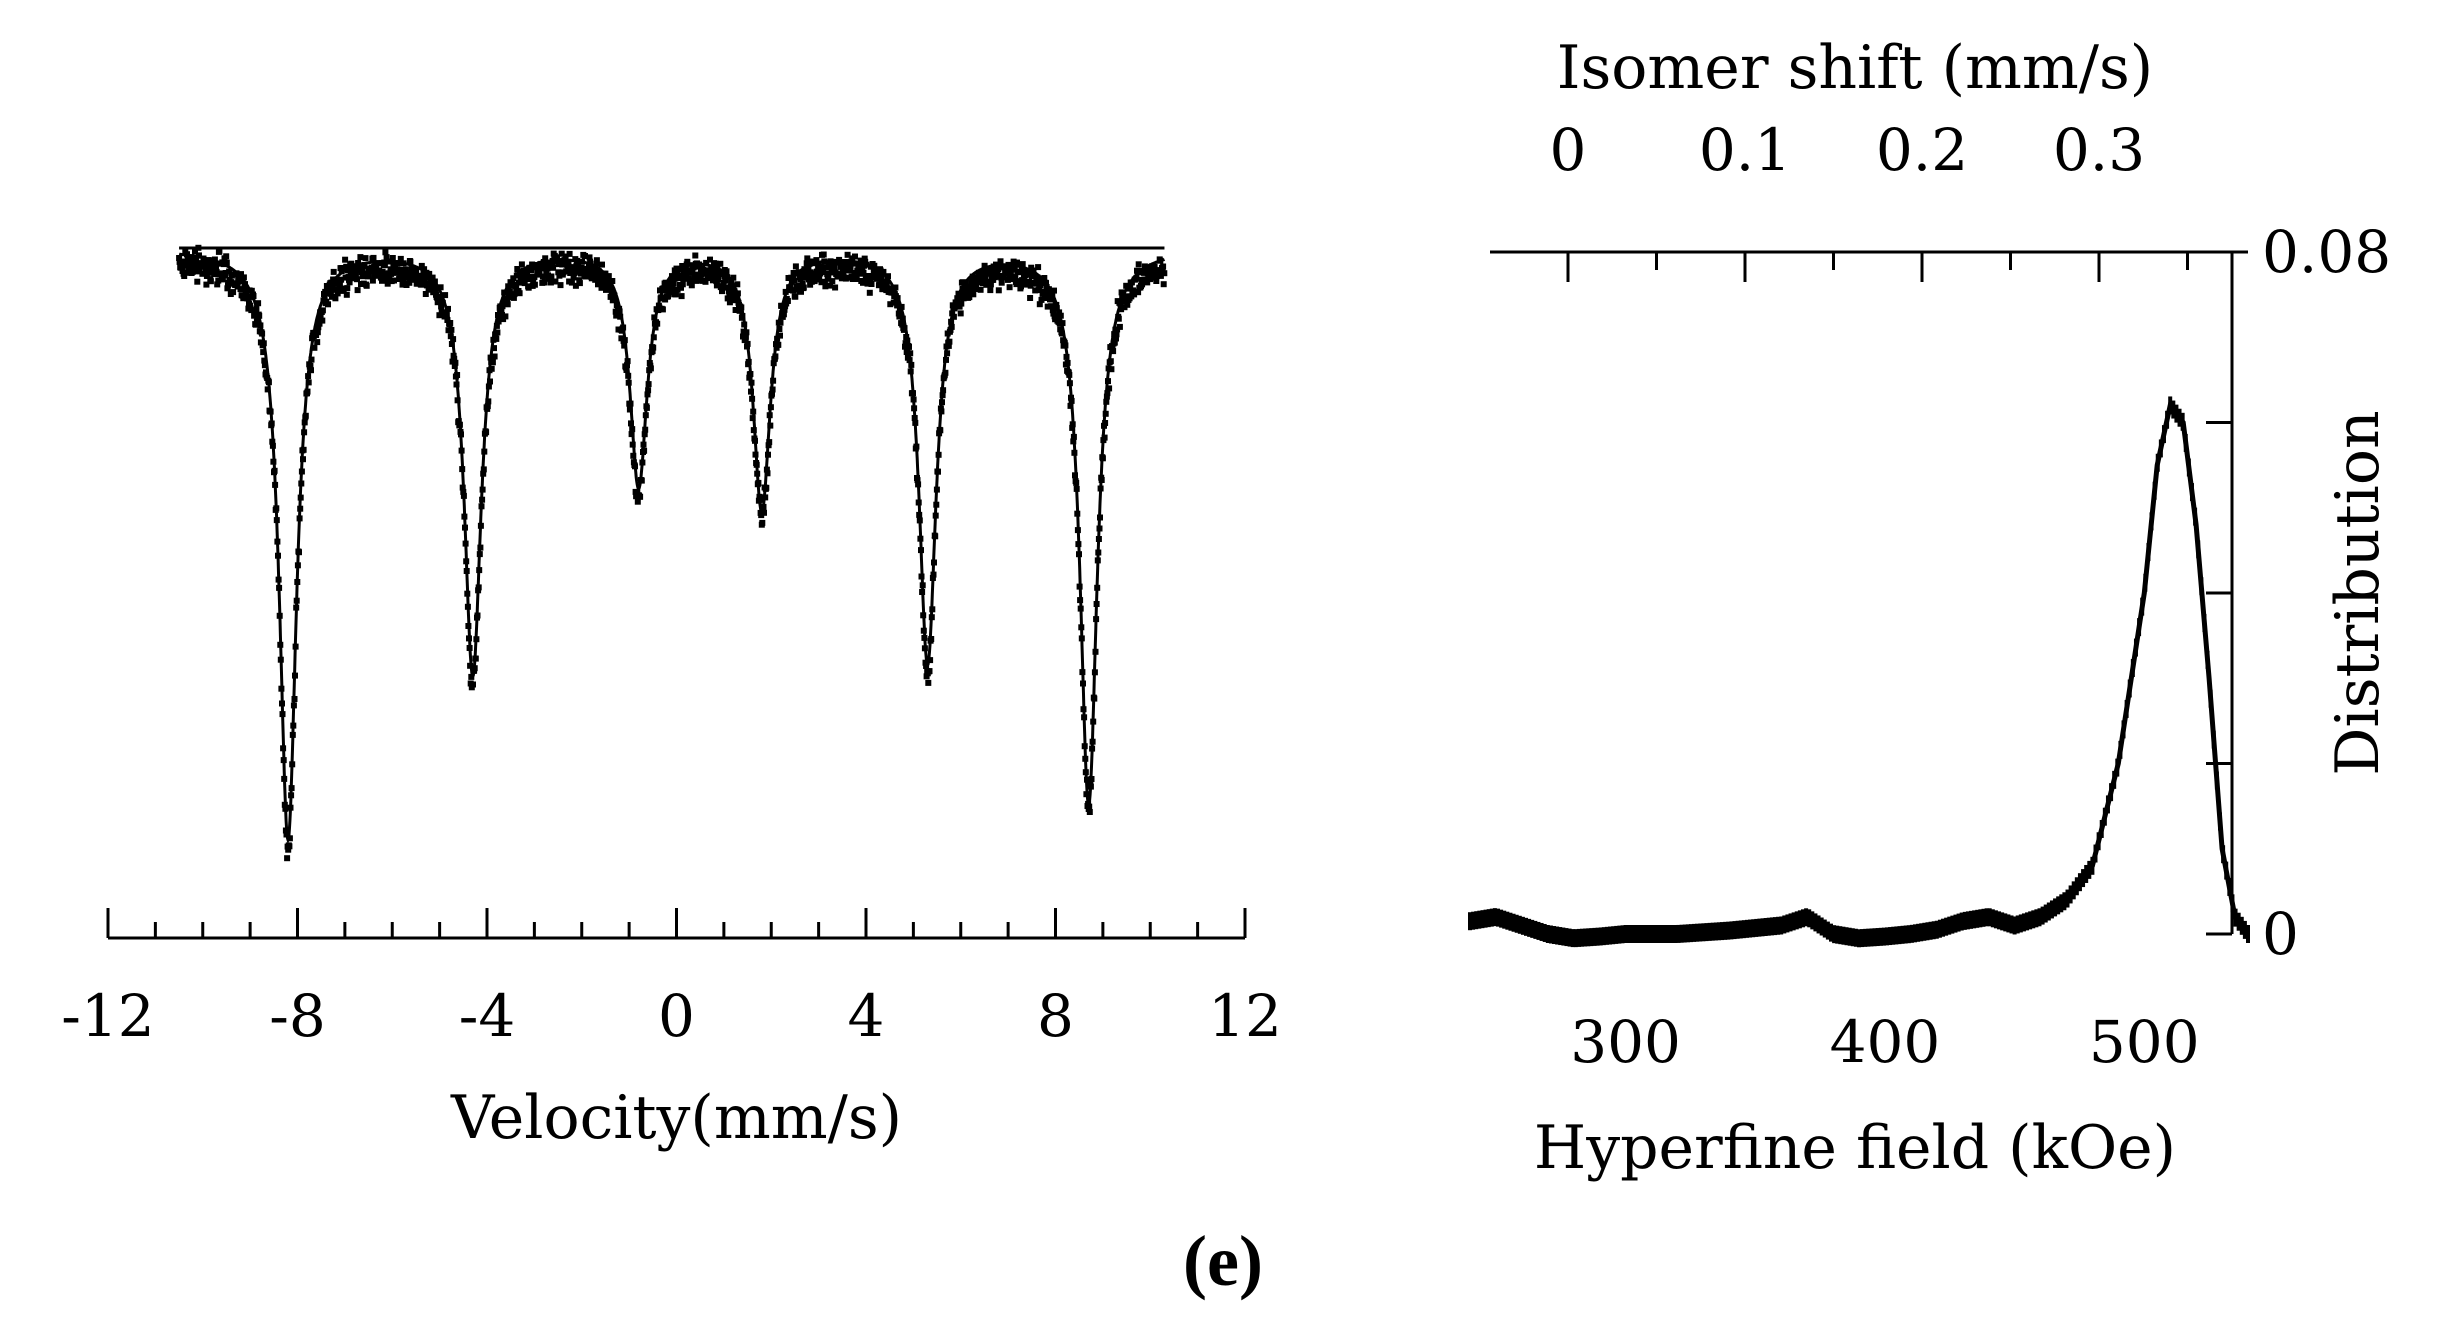 The width and height of the screenshot is (2446, 1334). I want to click on distribution-axis-title: Distribution, so click(2358, 592).